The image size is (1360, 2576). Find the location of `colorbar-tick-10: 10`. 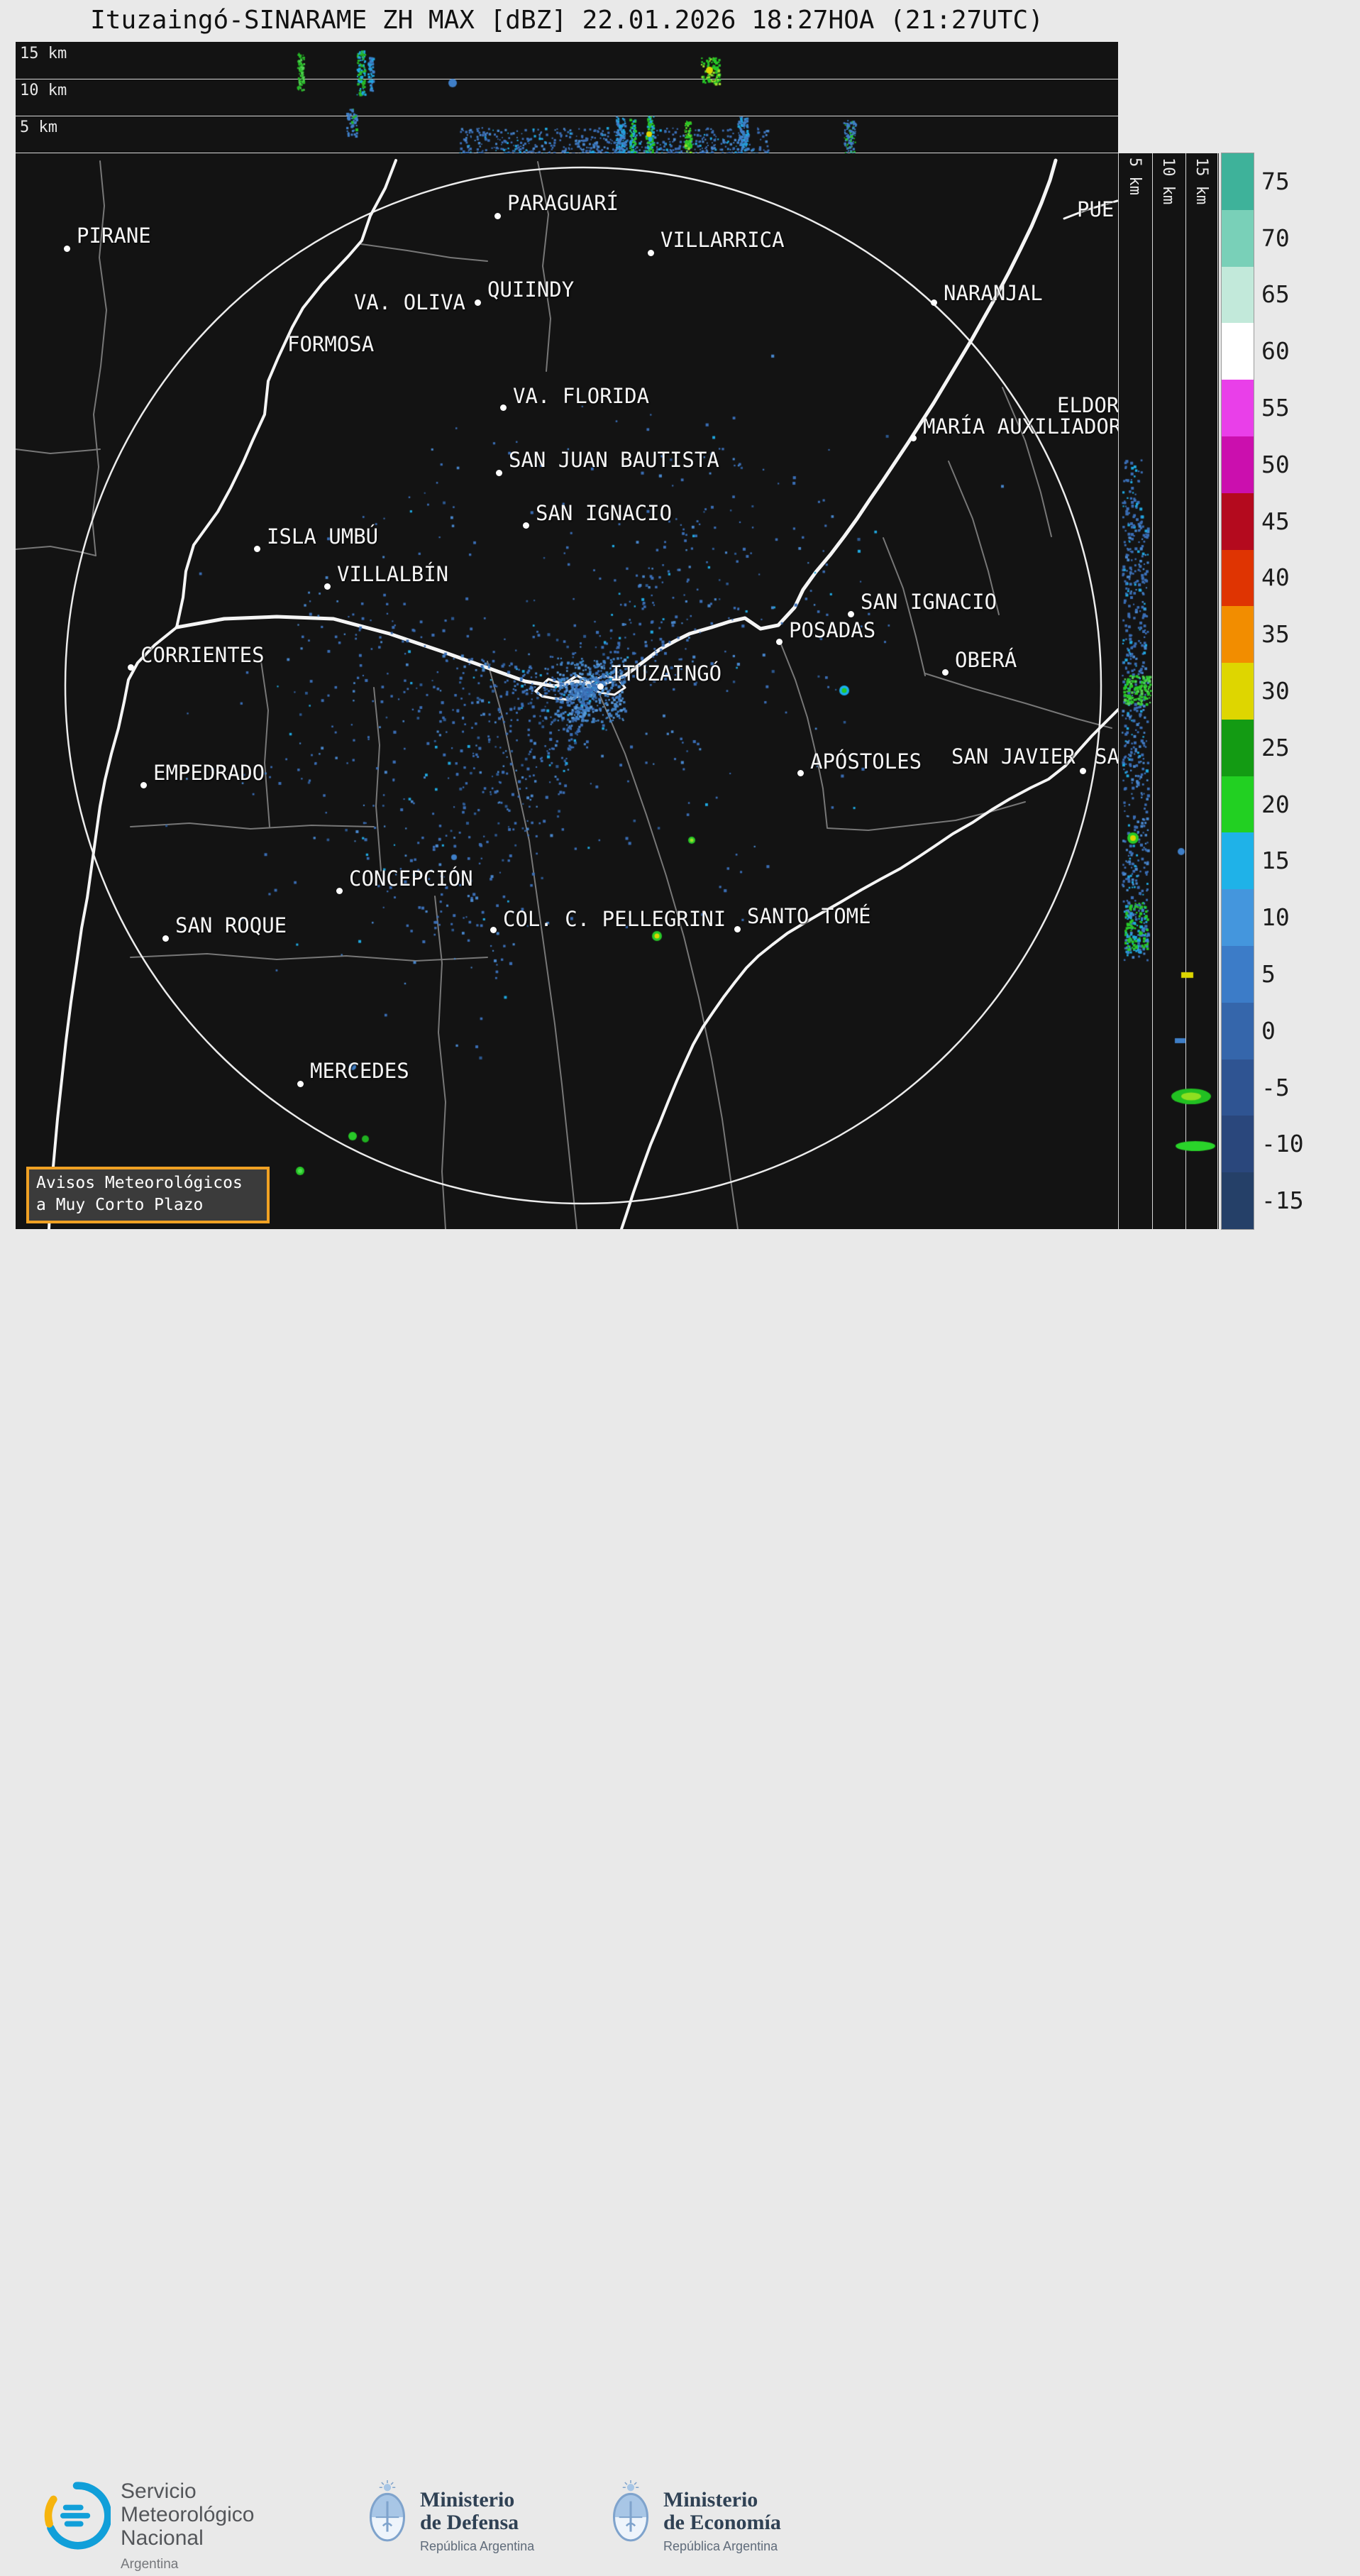

colorbar-tick-10: 10 is located at coordinates (1275, 917).